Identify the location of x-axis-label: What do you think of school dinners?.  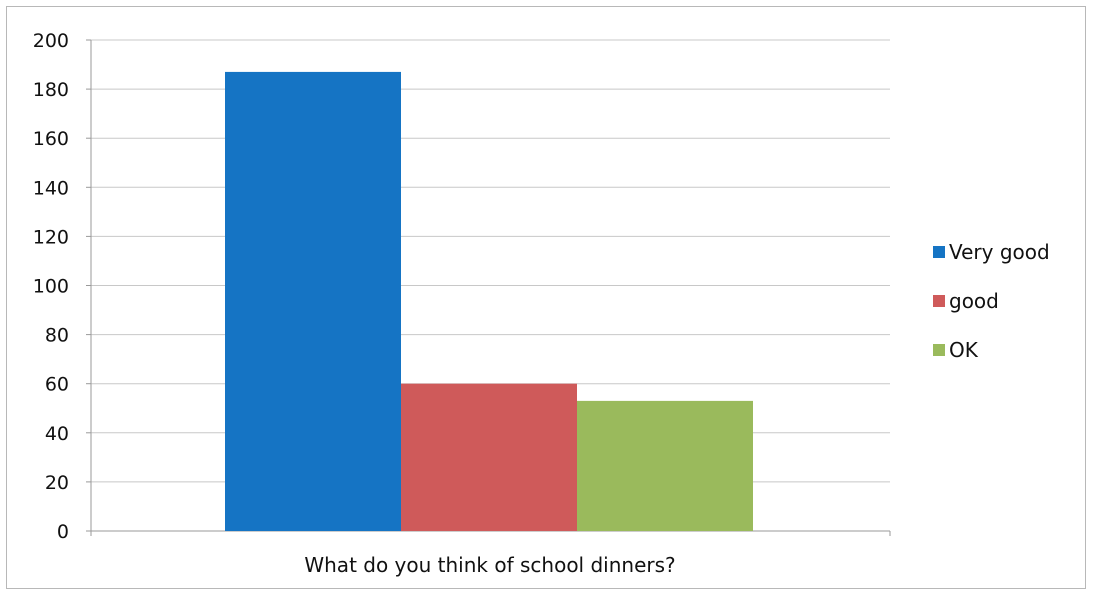
(489, 565).